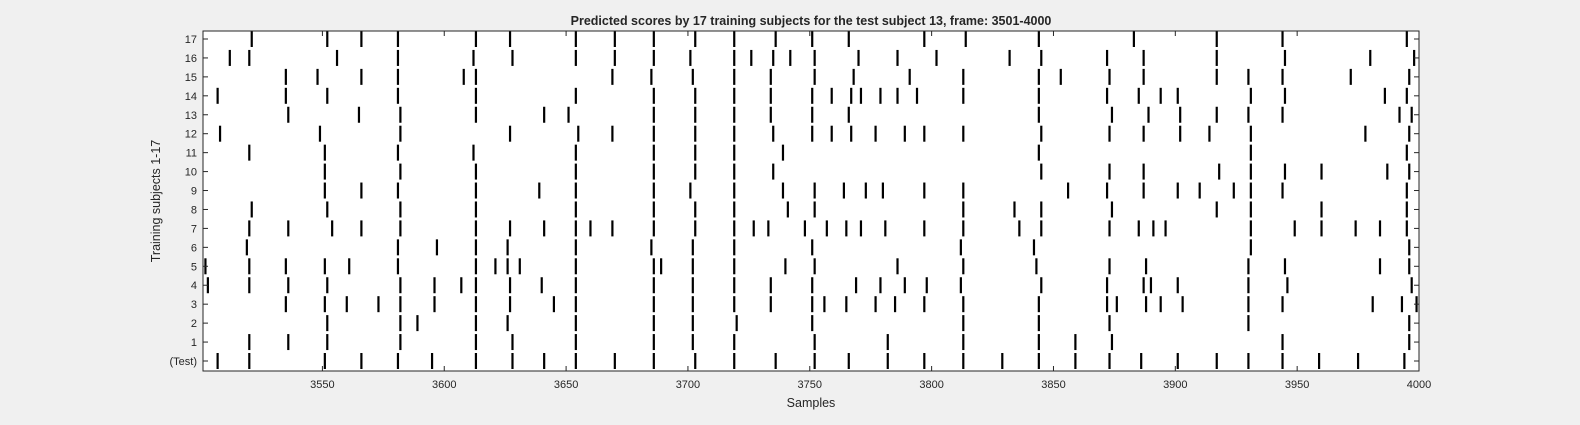 This screenshot has height=425, width=1580. Describe the element at coordinates (184, 362) in the screenshot. I see `y-tick-label: (Test)` at that location.